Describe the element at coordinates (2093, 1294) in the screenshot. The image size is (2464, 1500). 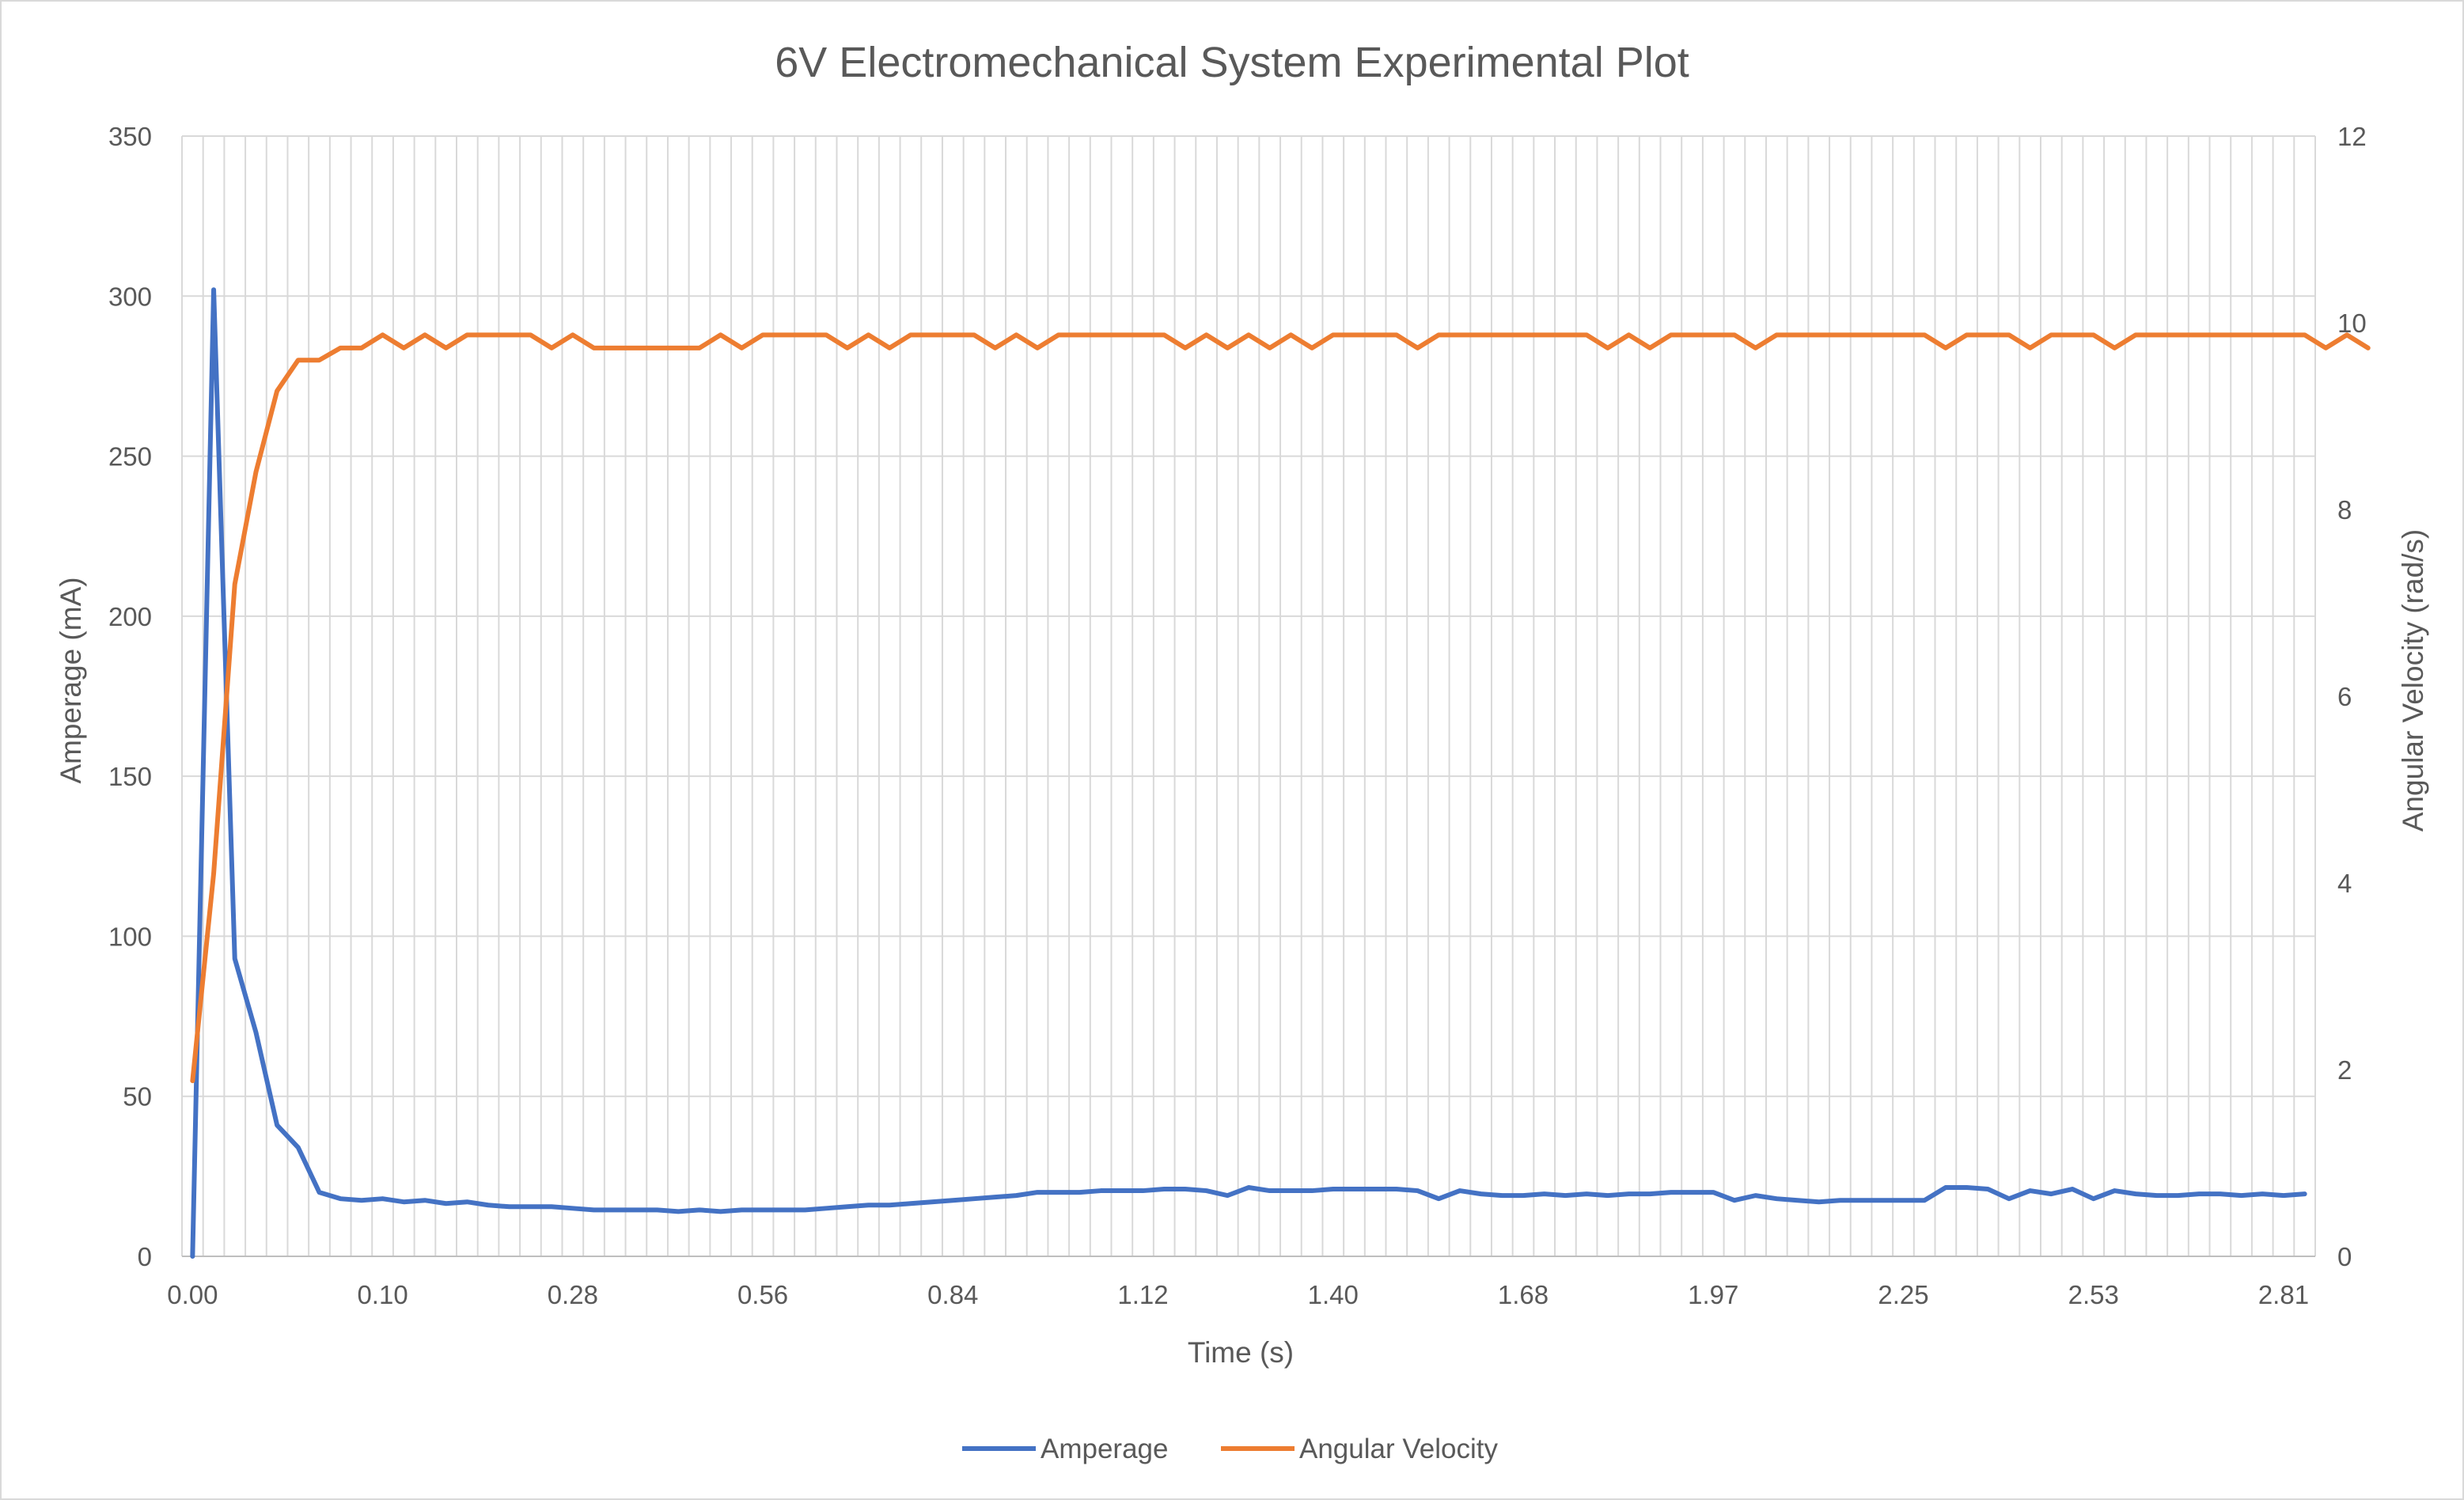
I see `x-tick-label: 2.53` at that location.